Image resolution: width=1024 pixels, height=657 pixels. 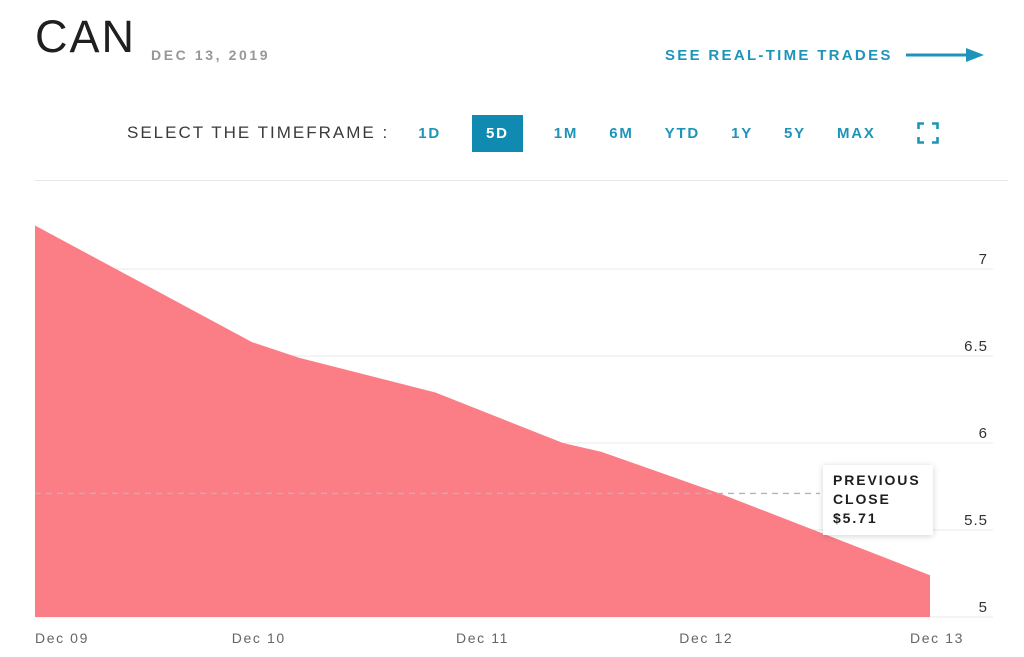 What do you see at coordinates (521, 180) in the screenshot?
I see `header-divider` at bounding box center [521, 180].